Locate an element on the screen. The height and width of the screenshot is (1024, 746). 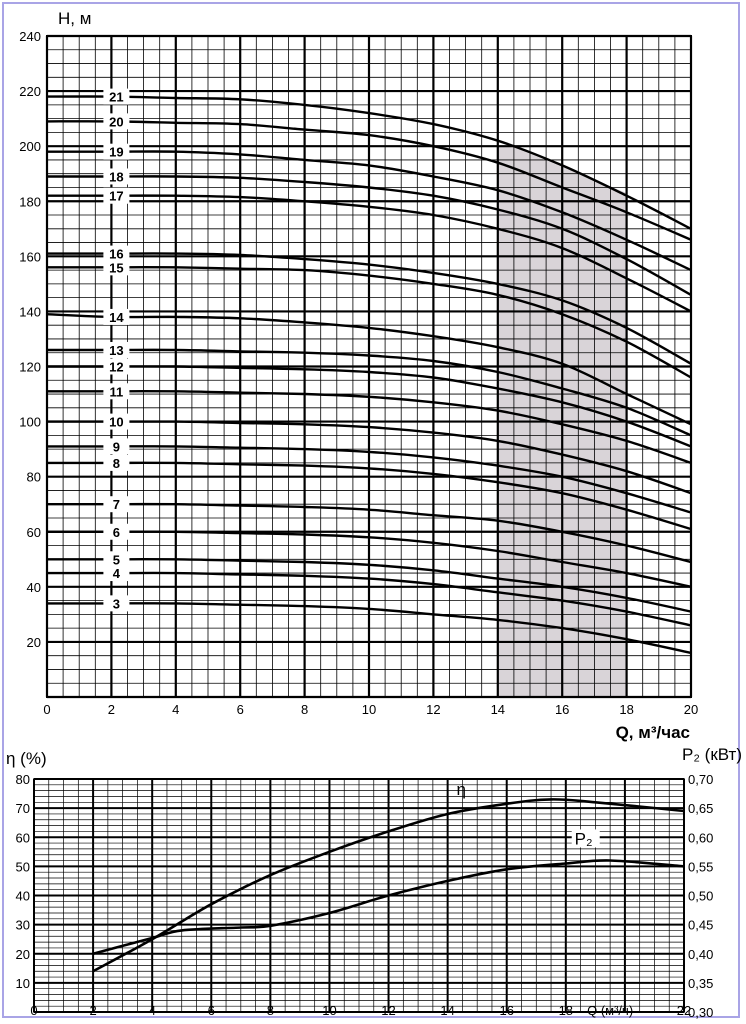
curve-label-10: 10 is located at coordinates (116, 422).